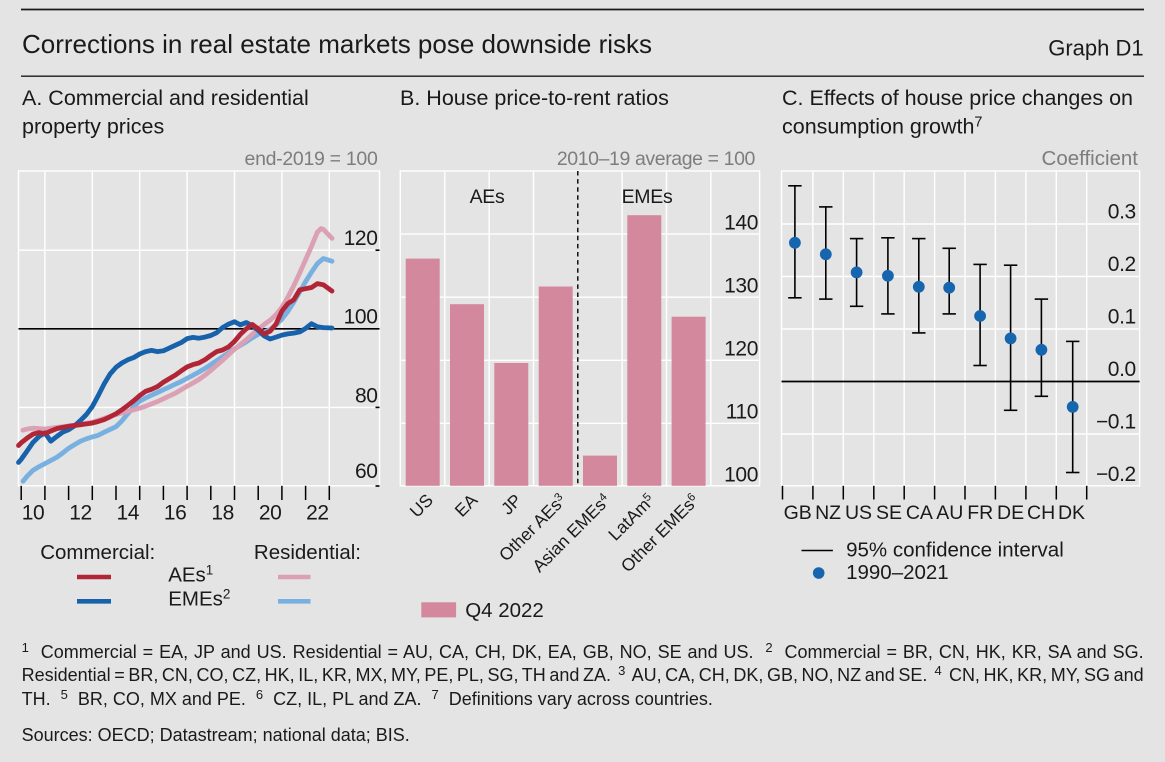 This screenshot has height=762, width=1165. What do you see at coordinates (1122, 369) in the screenshot?
I see `svg-text: 0.0` at bounding box center [1122, 369].